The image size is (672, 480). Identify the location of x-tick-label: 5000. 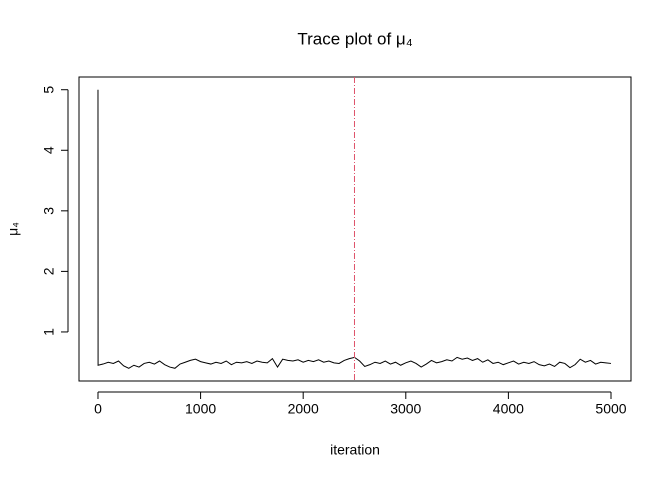
(610, 409).